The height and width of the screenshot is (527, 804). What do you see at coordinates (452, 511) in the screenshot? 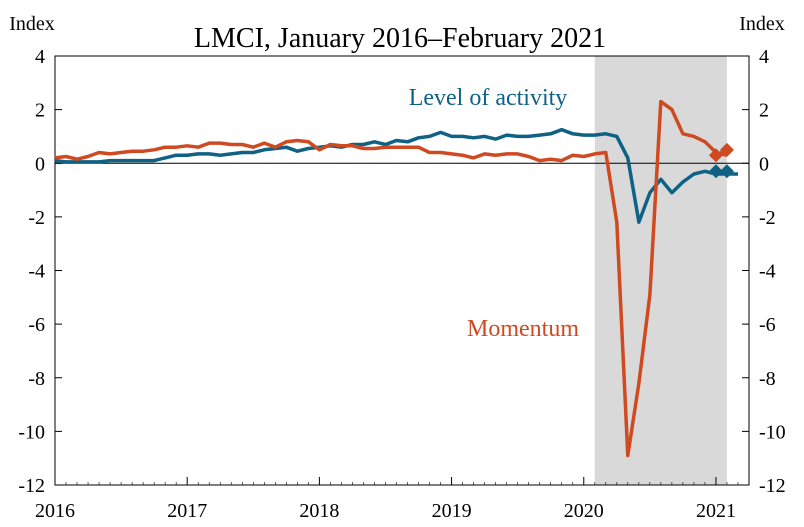
I see `x-tick-label: 2019` at bounding box center [452, 511].